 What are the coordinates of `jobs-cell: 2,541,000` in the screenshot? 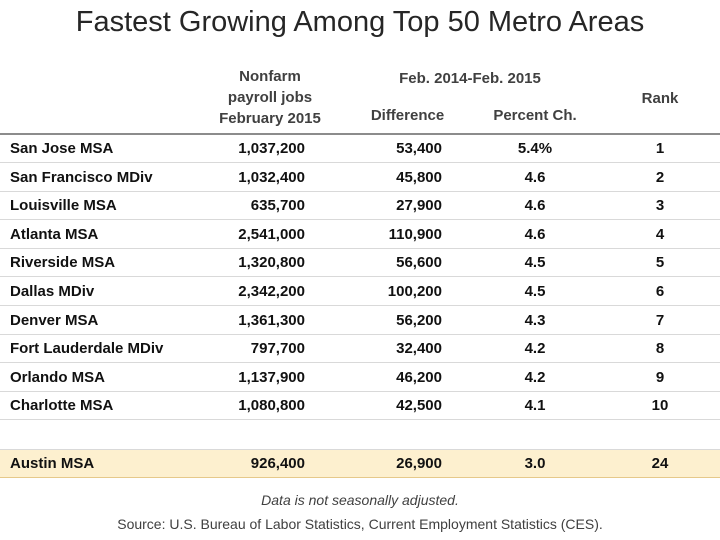 It's located at (271, 234).